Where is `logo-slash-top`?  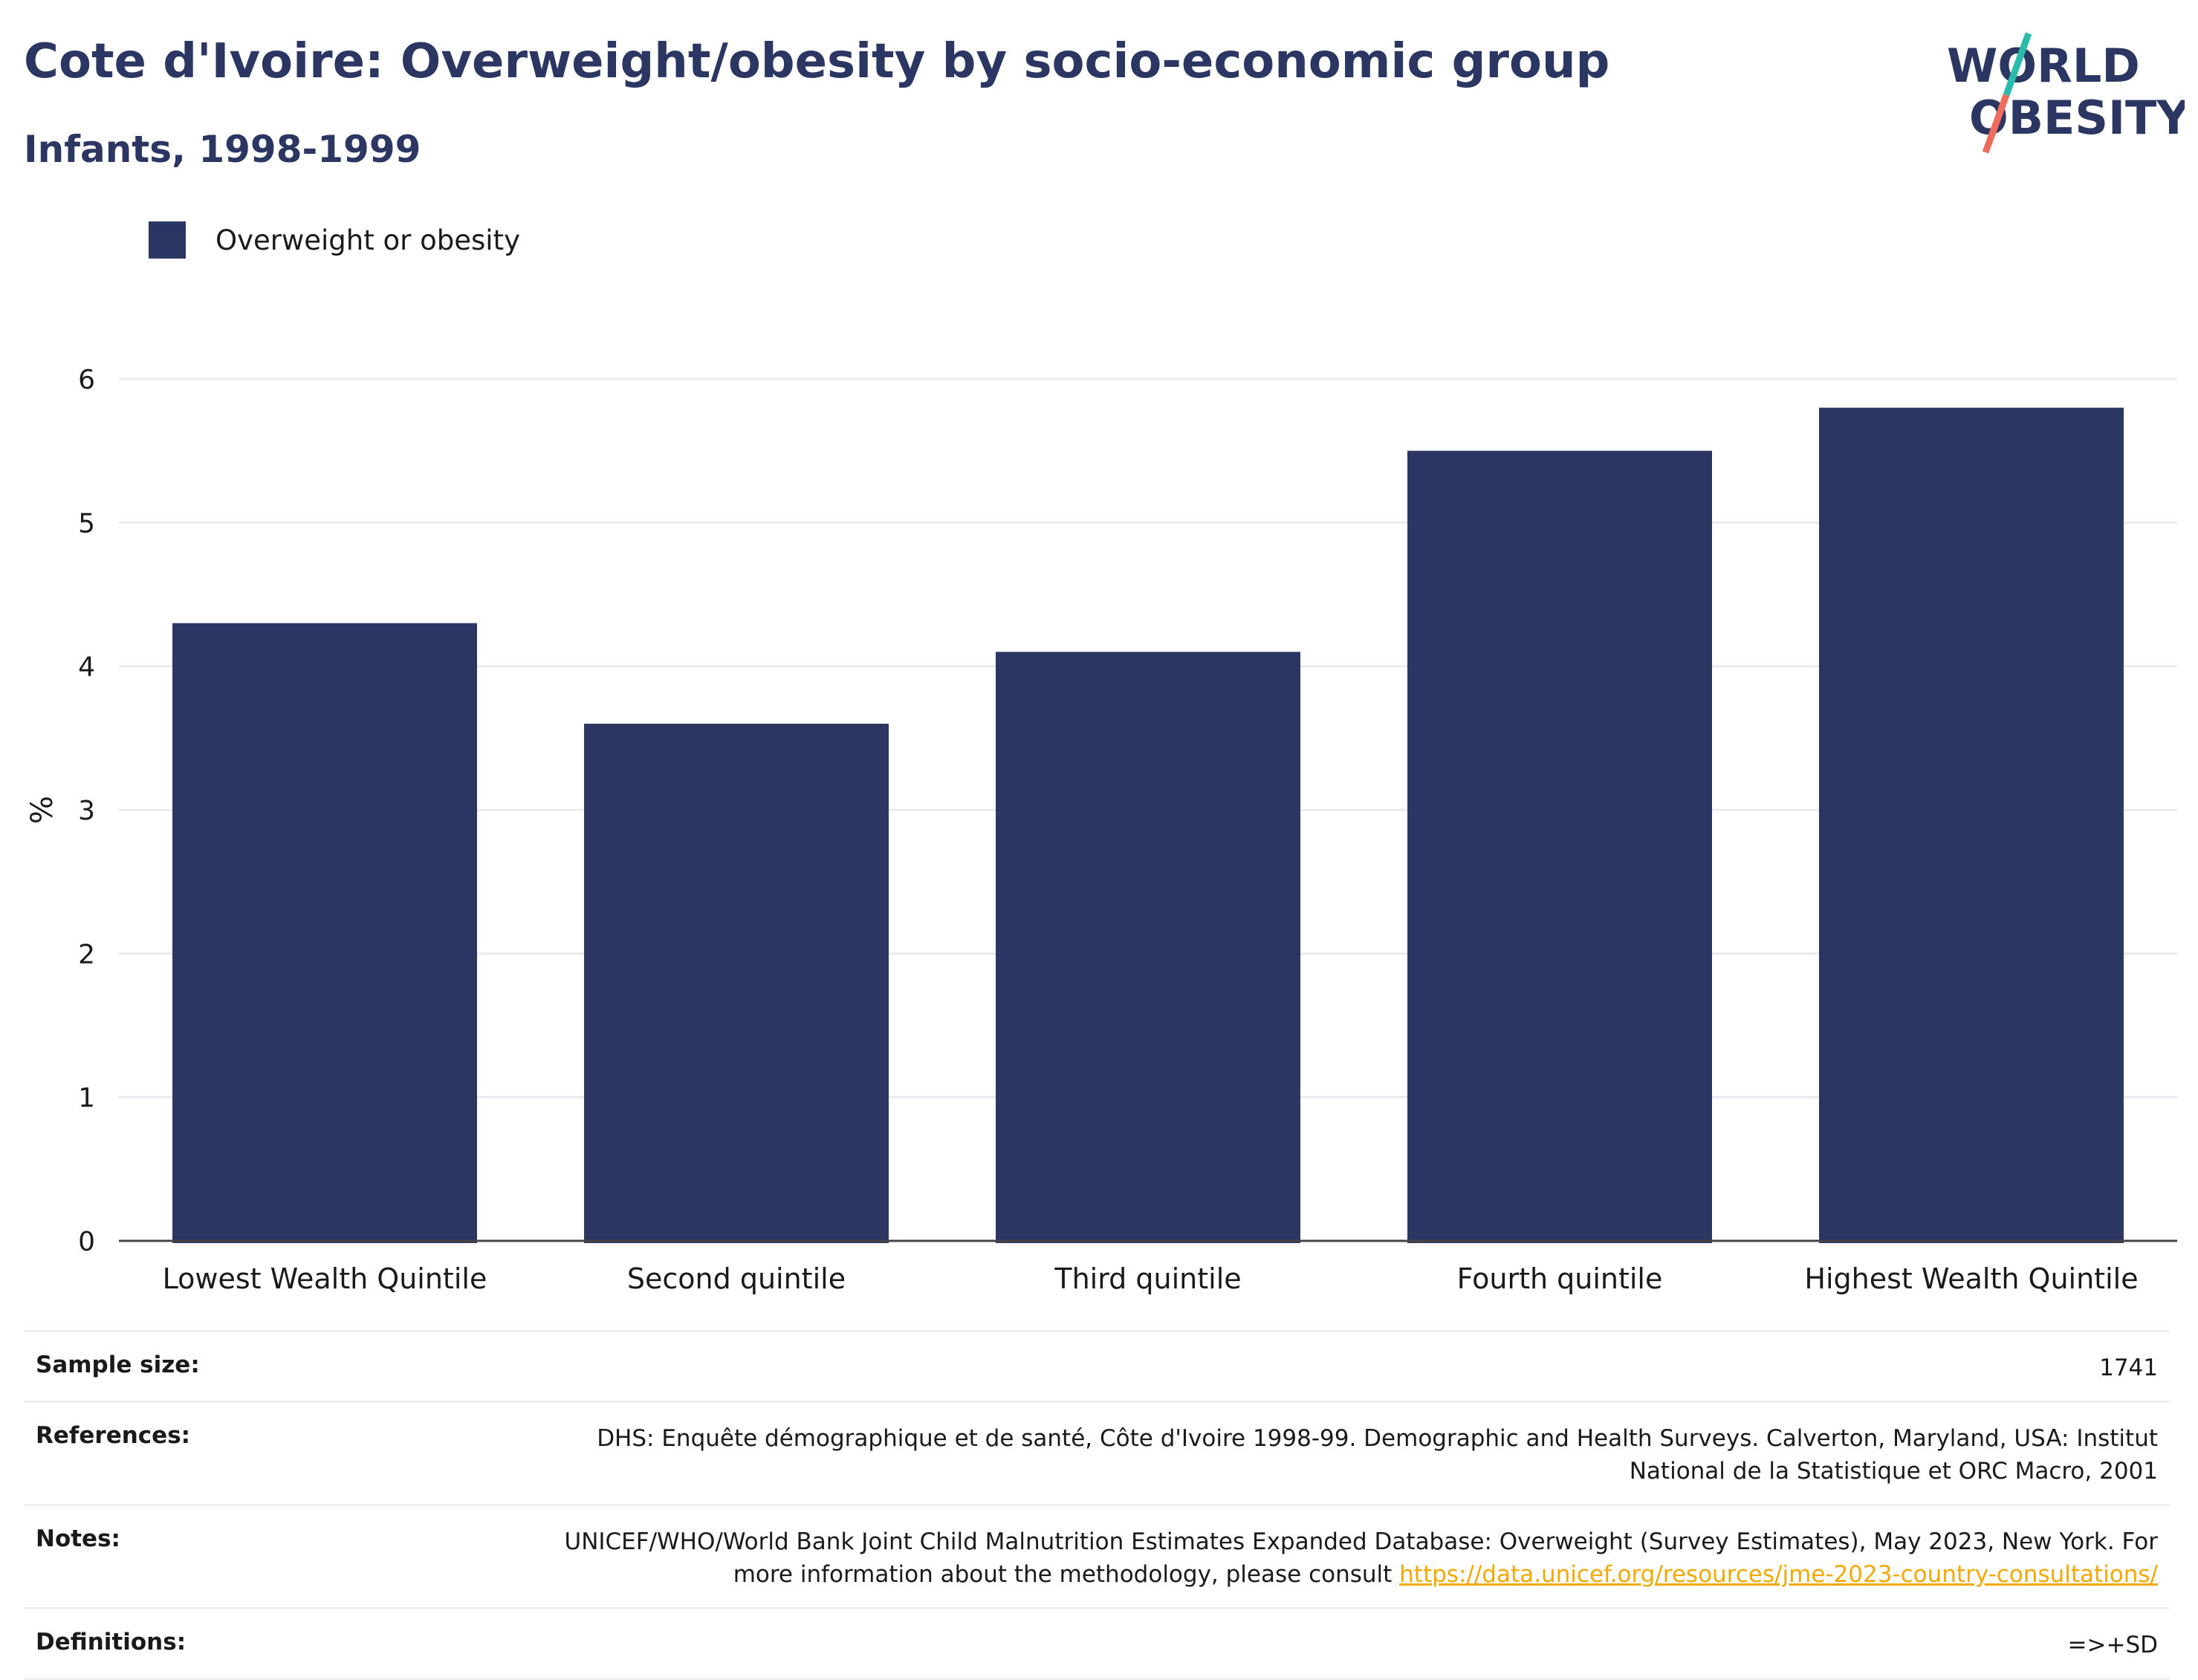
logo-slash-top is located at coordinates (2017, 64).